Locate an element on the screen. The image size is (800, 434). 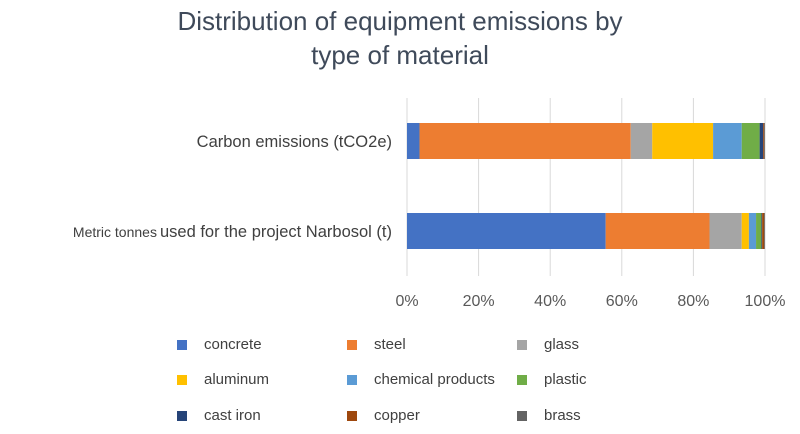
x-tick-label: 80% is located at coordinates (693, 301).